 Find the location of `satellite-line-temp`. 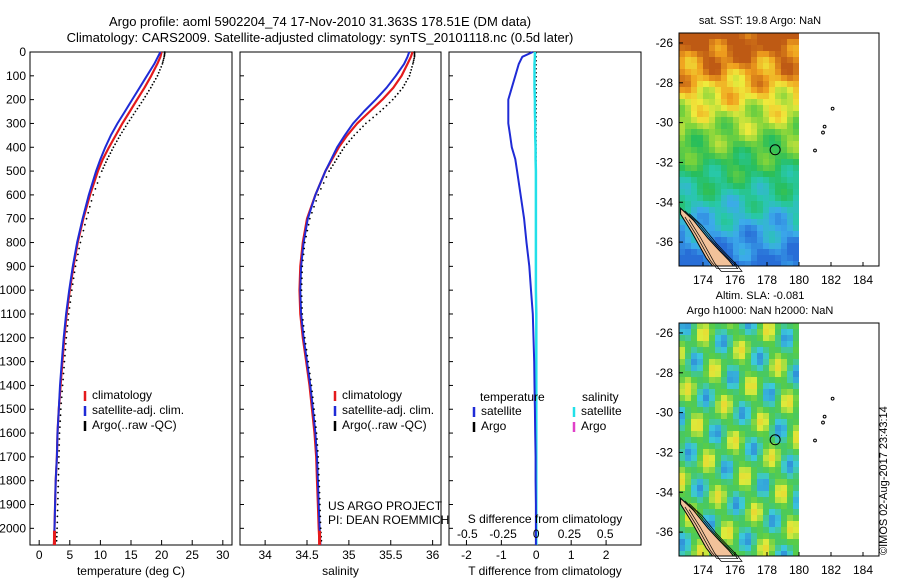

satellite-line-temp is located at coordinates (107, 298).